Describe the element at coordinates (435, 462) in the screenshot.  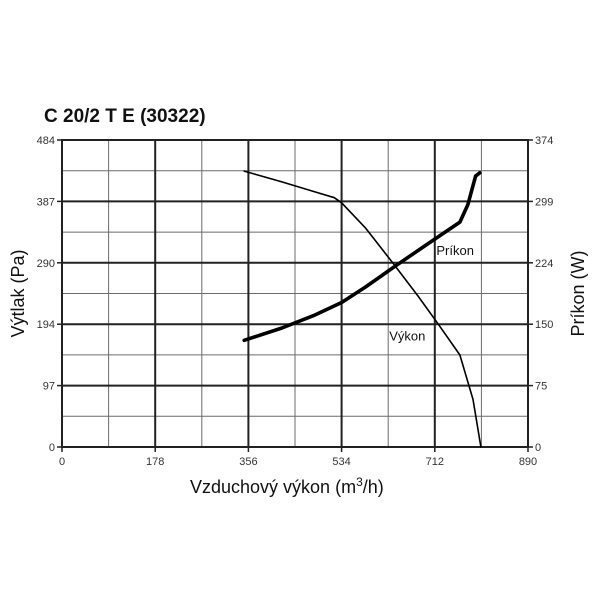
I see `x-tick-label: 712` at that location.